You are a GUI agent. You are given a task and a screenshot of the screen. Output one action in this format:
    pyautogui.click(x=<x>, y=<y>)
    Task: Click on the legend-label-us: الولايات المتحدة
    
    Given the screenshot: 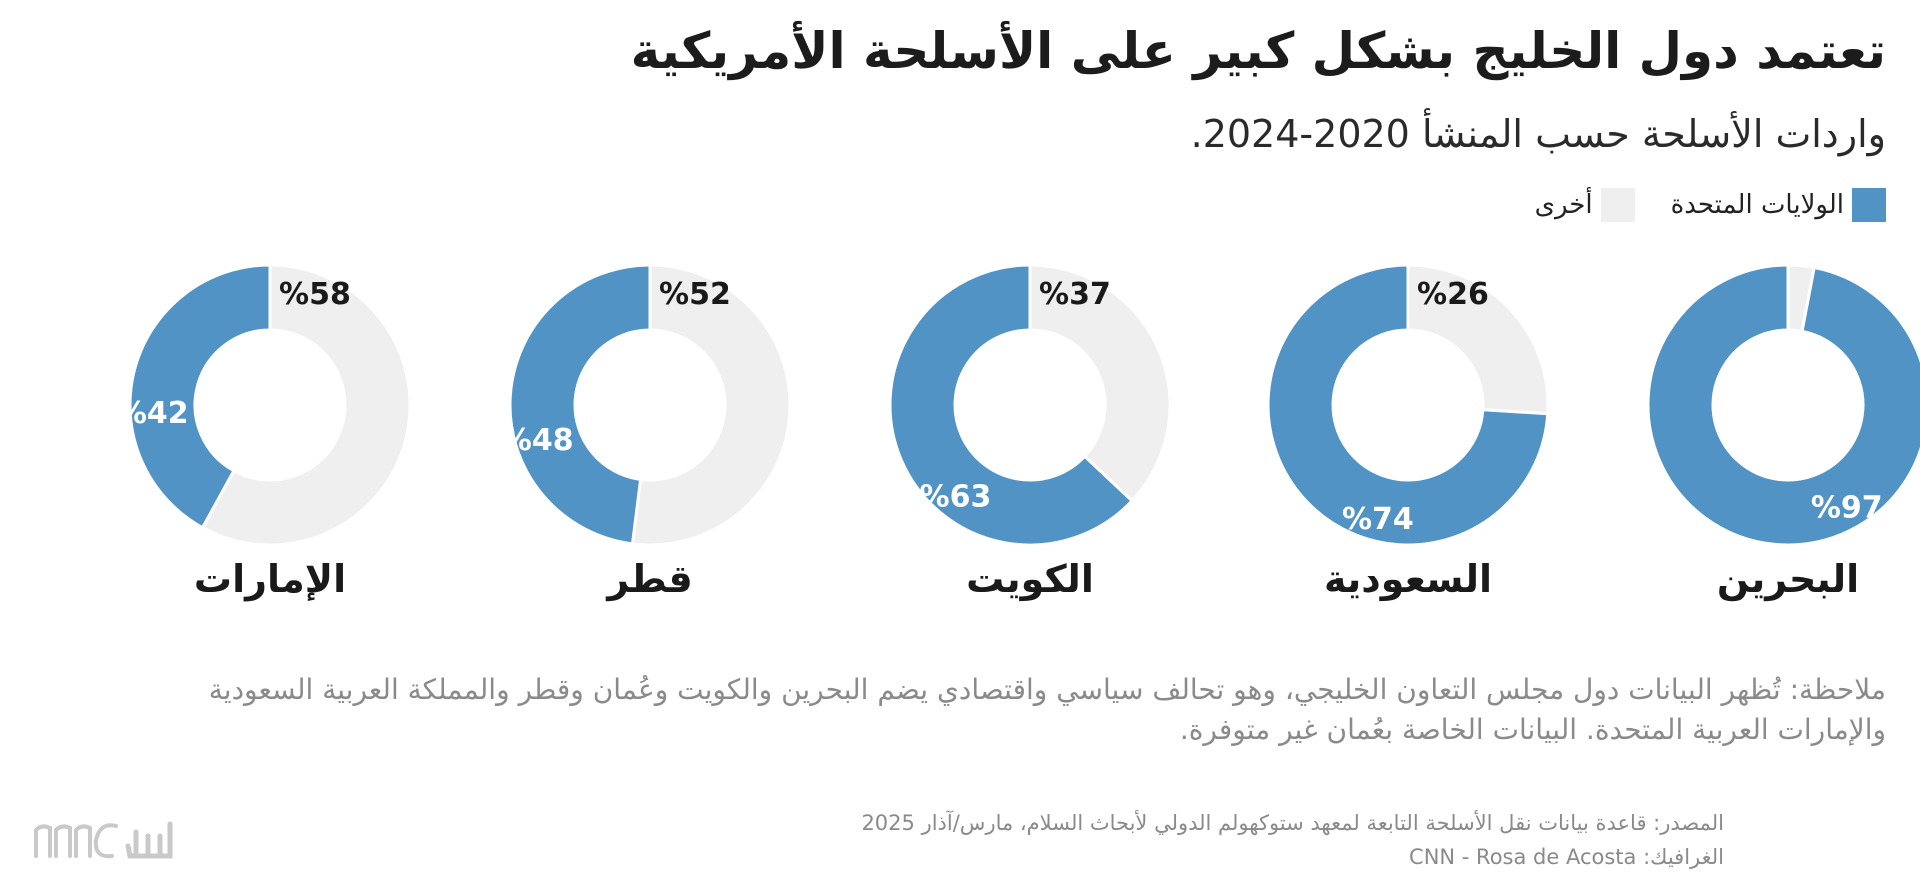 What is the action you would take?
    pyautogui.click(x=1757, y=205)
    